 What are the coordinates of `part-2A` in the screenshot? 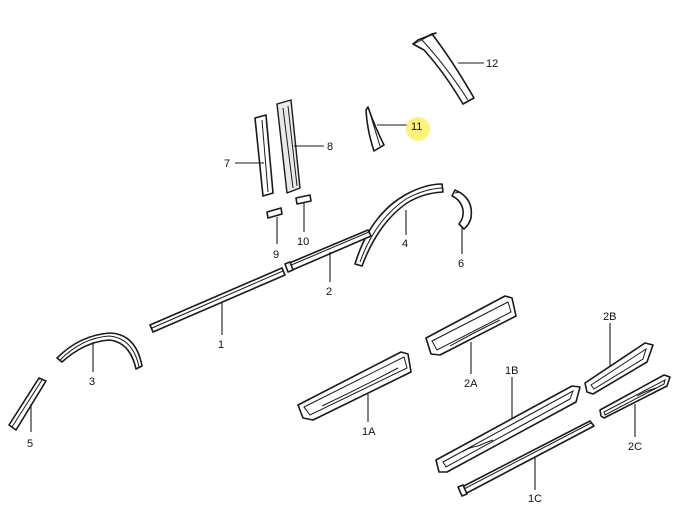 It's located at (471, 325).